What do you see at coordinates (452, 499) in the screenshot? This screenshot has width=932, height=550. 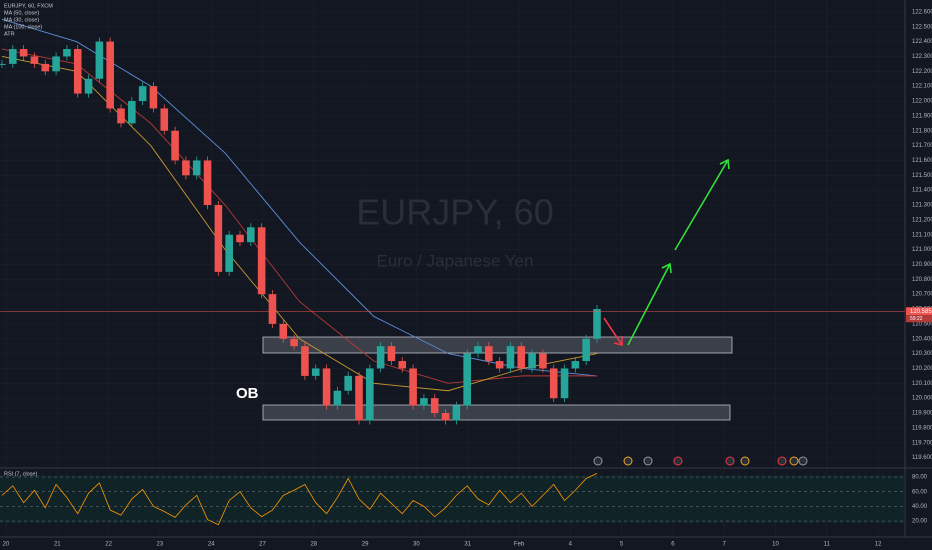 I see `rsi-band` at bounding box center [452, 499].